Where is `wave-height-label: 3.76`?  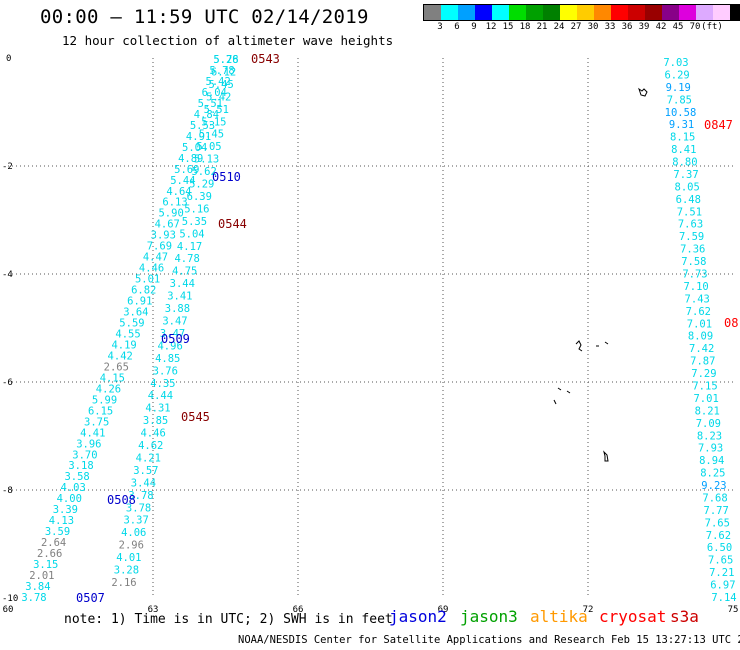 wave-height-label: 3.76 is located at coordinates (165, 371).